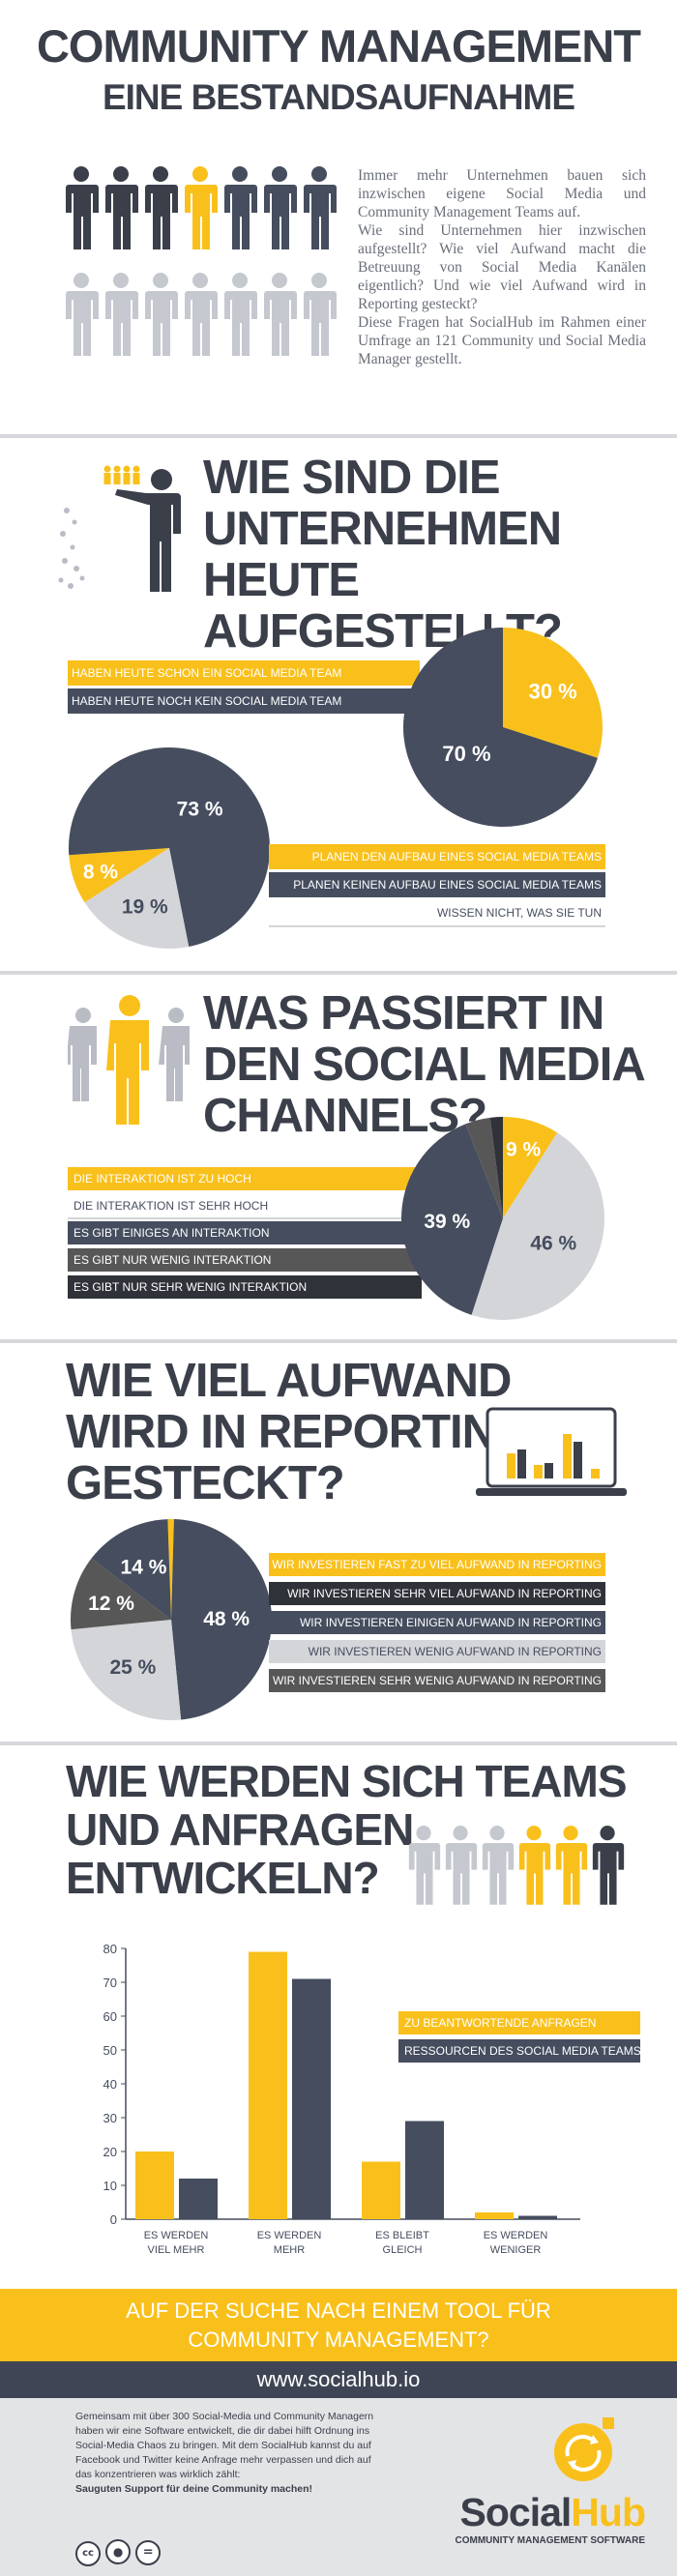 This screenshot has height=2576, width=677. I want to click on url-bar: www.socialhub.io, so click(338, 2379).